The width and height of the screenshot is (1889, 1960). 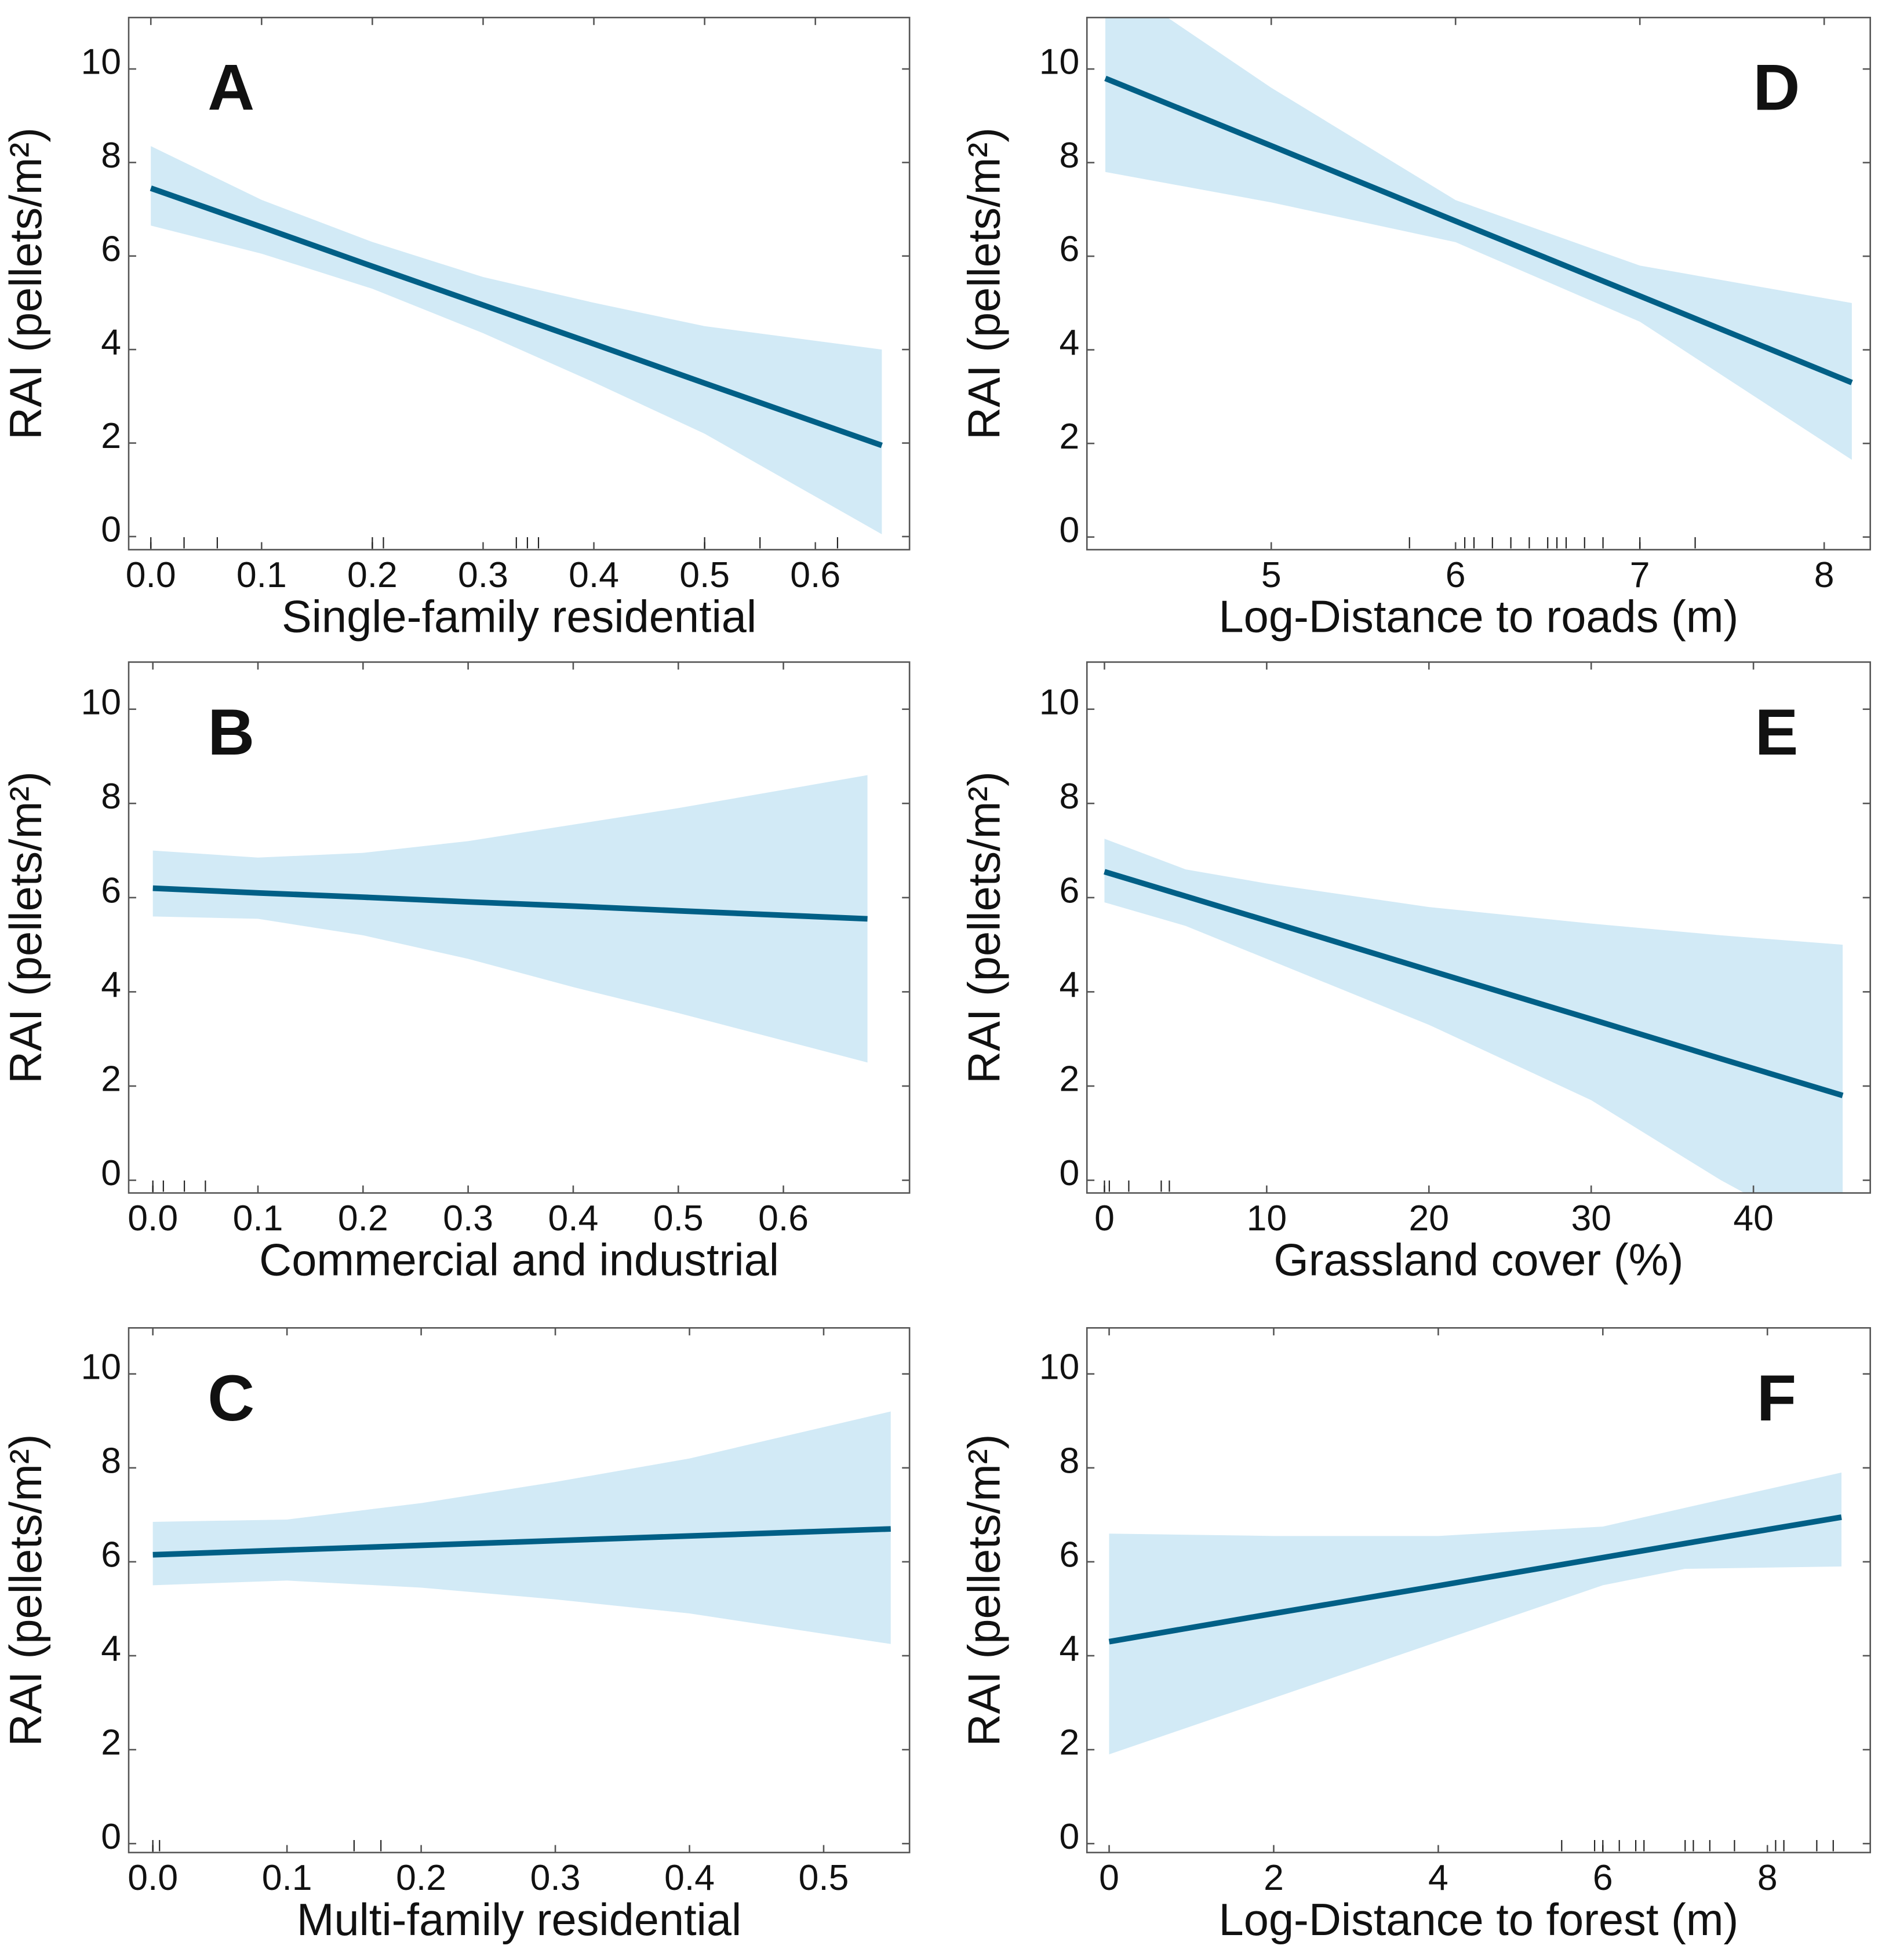 What do you see at coordinates (1753, 1218) in the screenshot?
I see `x-tick-label: 40` at bounding box center [1753, 1218].